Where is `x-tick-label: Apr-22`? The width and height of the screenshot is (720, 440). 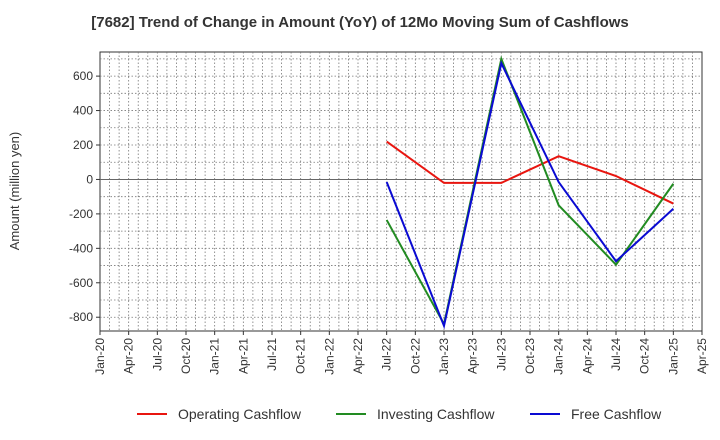
x-tick-label: Apr-22 is located at coordinates (358, 356).